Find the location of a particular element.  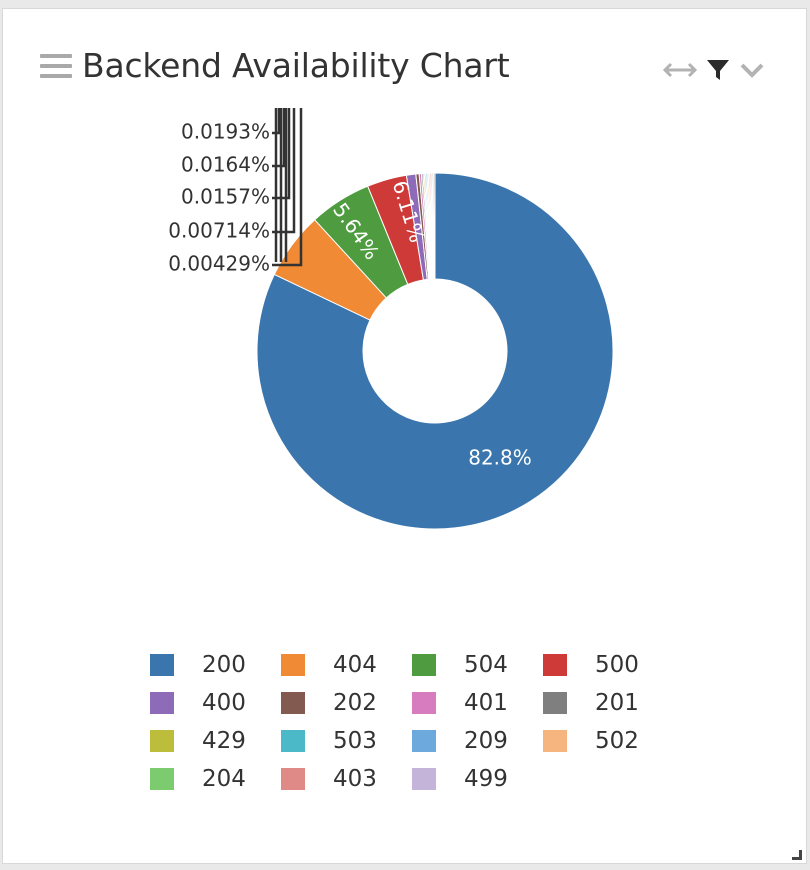

filter-icon is located at coordinates (718, 70).